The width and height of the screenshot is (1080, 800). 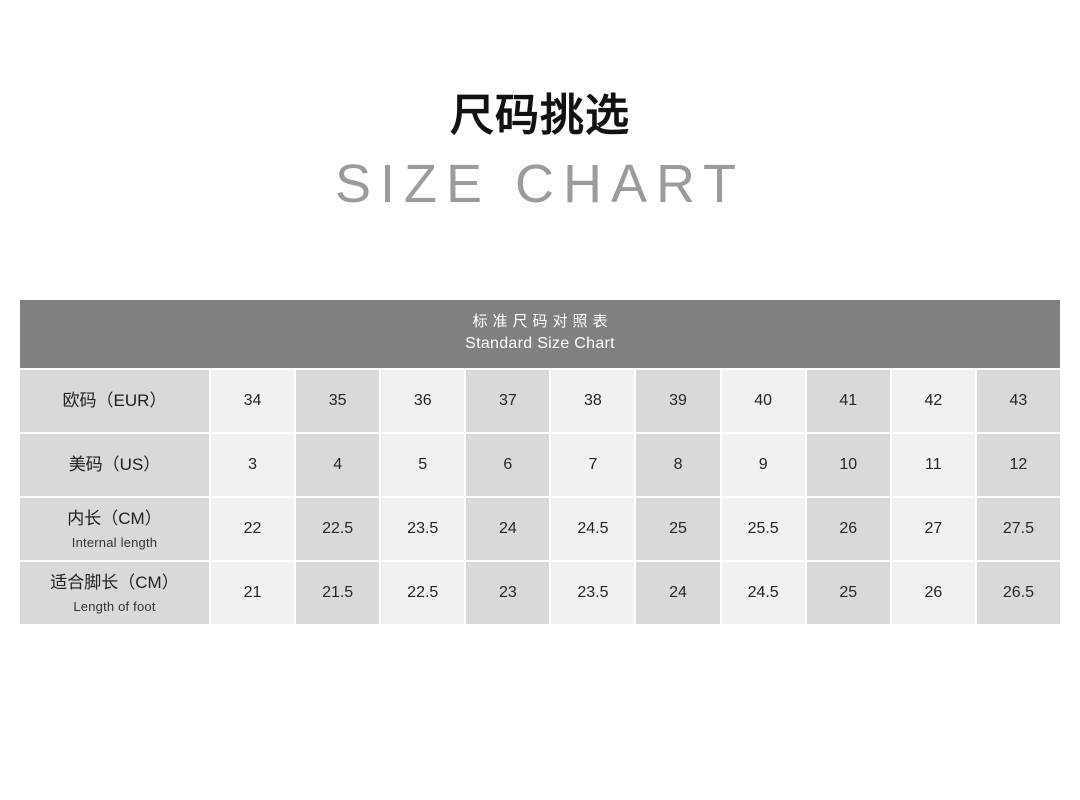 I want to click on cell-eur-10: 43, so click(x=1018, y=401).